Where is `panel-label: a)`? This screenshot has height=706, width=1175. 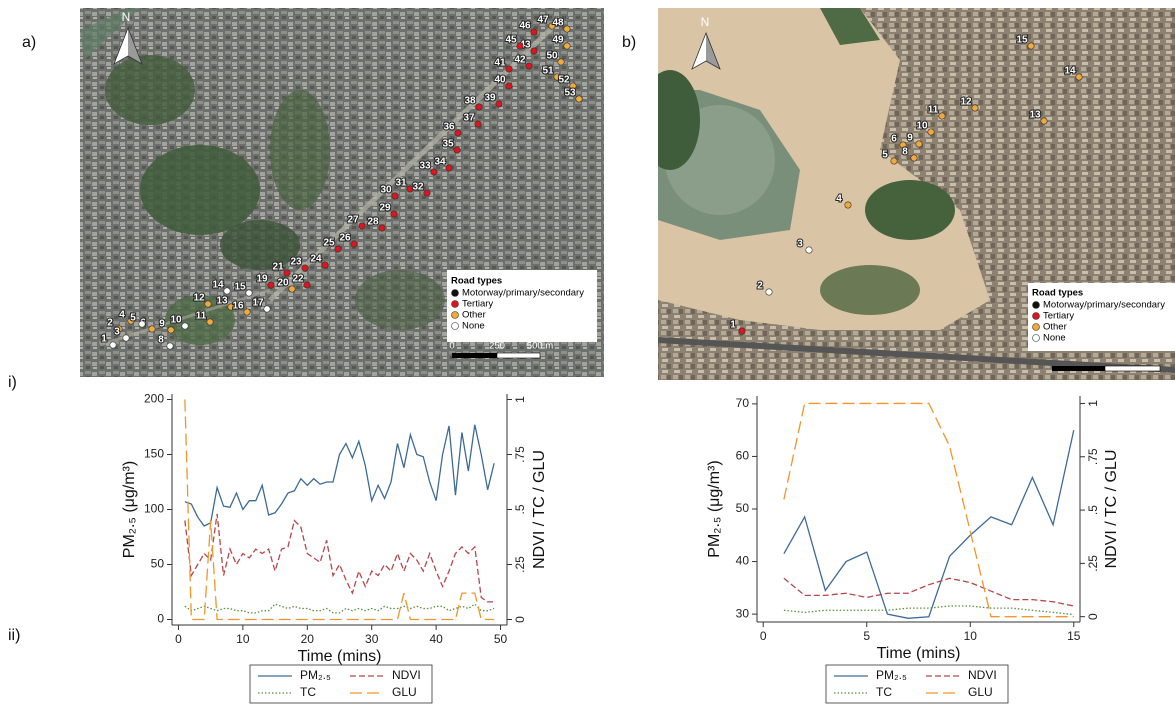
panel-label: a) is located at coordinates (29, 42).